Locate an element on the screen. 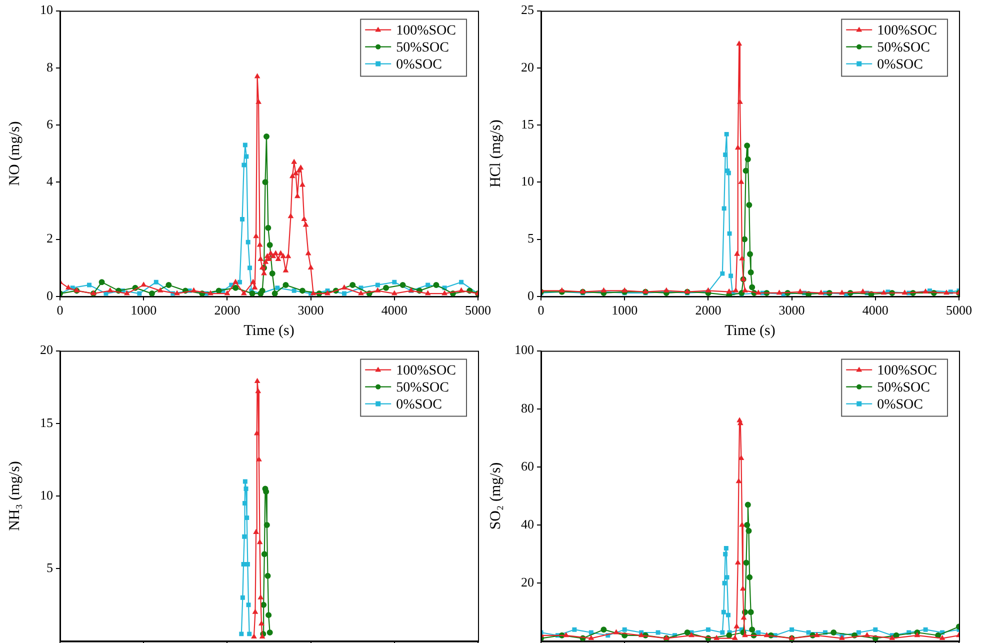 The height and width of the screenshot is (643, 991). y-axis-title: HCl (mg/s) is located at coordinates (496, 154).